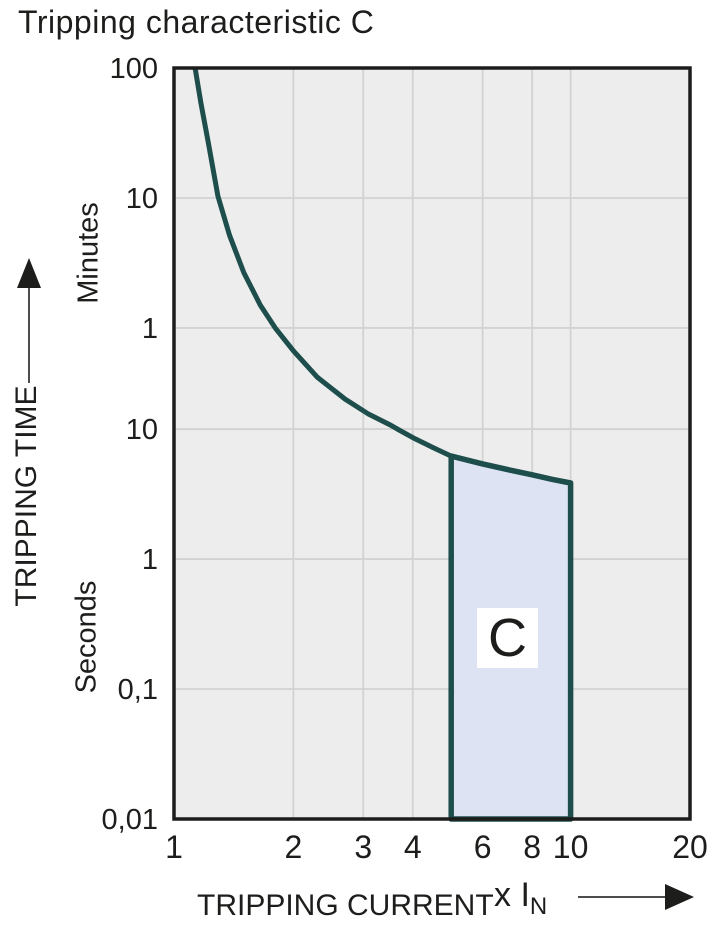 The height and width of the screenshot is (928, 720). What do you see at coordinates (293, 847) in the screenshot?
I see `x-tick-label-2: 2` at bounding box center [293, 847].